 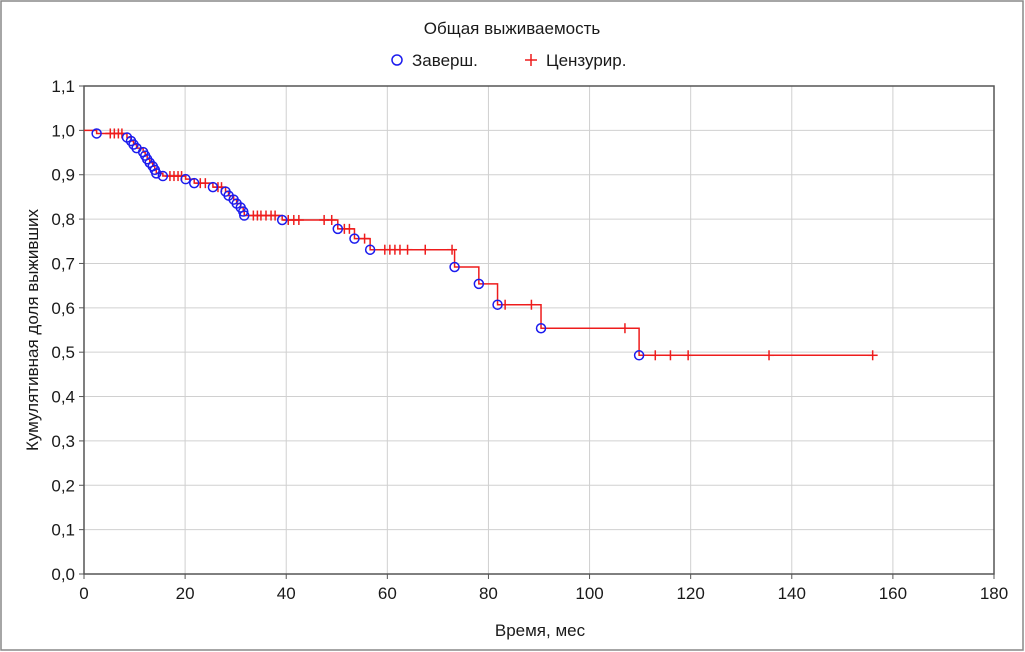 What do you see at coordinates (531, 60) in the screenshot?
I see `legend-censored-marker` at bounding box center [531, 60].